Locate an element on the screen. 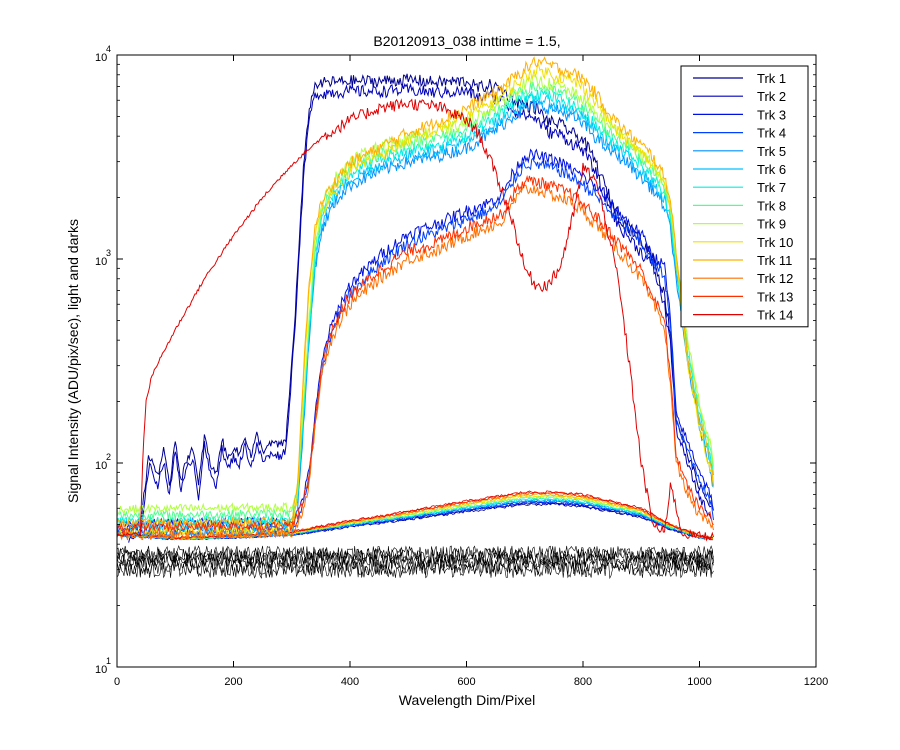 This screenshot has height=750, width=900. y-tick-label-exponent: 2 is located at coordinates (108, 457).